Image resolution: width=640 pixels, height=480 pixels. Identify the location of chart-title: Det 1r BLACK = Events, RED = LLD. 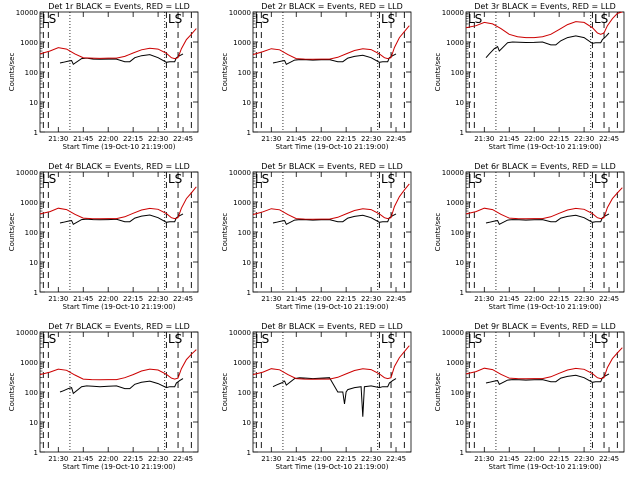
(119, 6).